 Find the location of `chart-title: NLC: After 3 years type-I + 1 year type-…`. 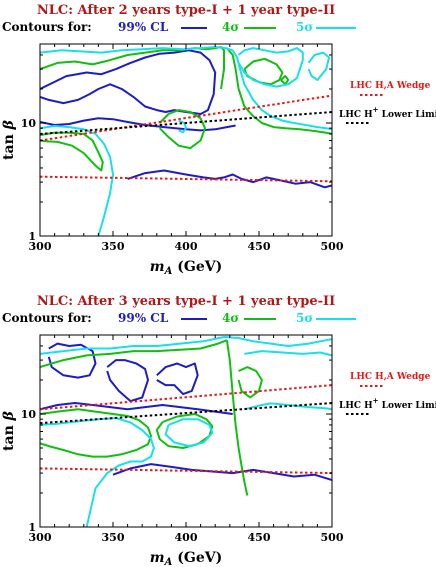

chart-title: NLC: After 3 years type-I + 1 year type-… is located at coordinates (186, 301).